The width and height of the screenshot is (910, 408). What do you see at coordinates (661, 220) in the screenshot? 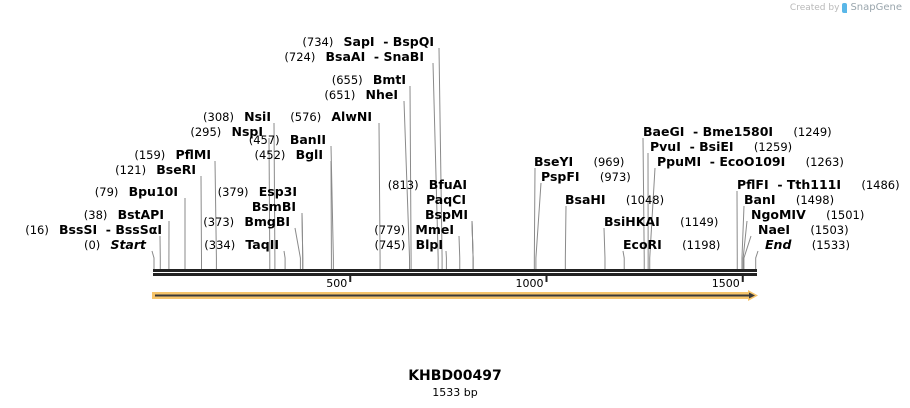
I see `restriction-site-label: BsiHKAI (1149)` at bounding box center [661, 220].